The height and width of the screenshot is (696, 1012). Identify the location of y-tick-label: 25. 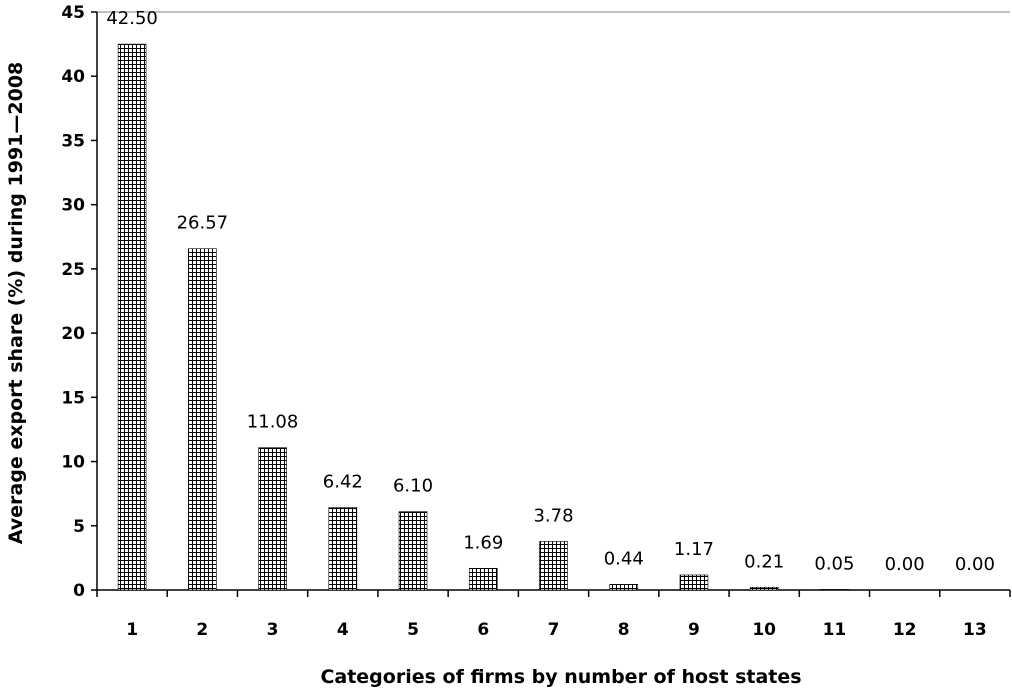
(73, 270).